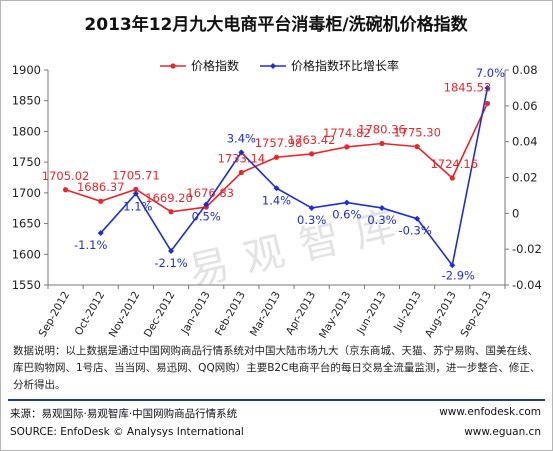 This screenshot has width=553, height=451. I want to click on legend-label-growth-rate: 价格指数环比增长率, so click(345, 65).